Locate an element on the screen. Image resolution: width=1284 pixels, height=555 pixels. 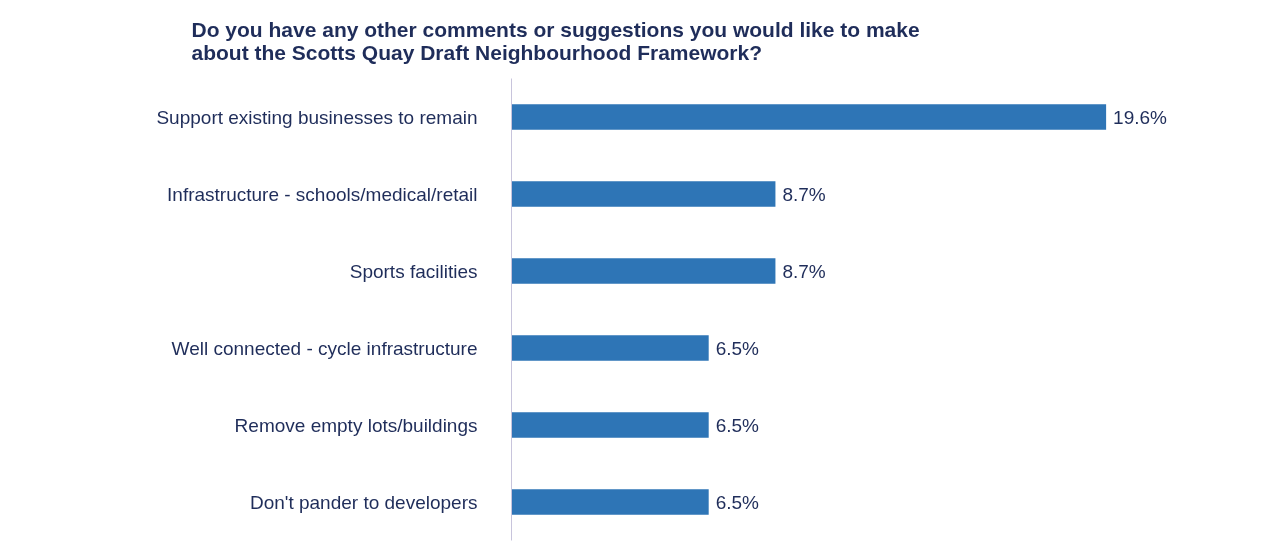
data-label: 19.6% is located at coordinates (1140, 117).